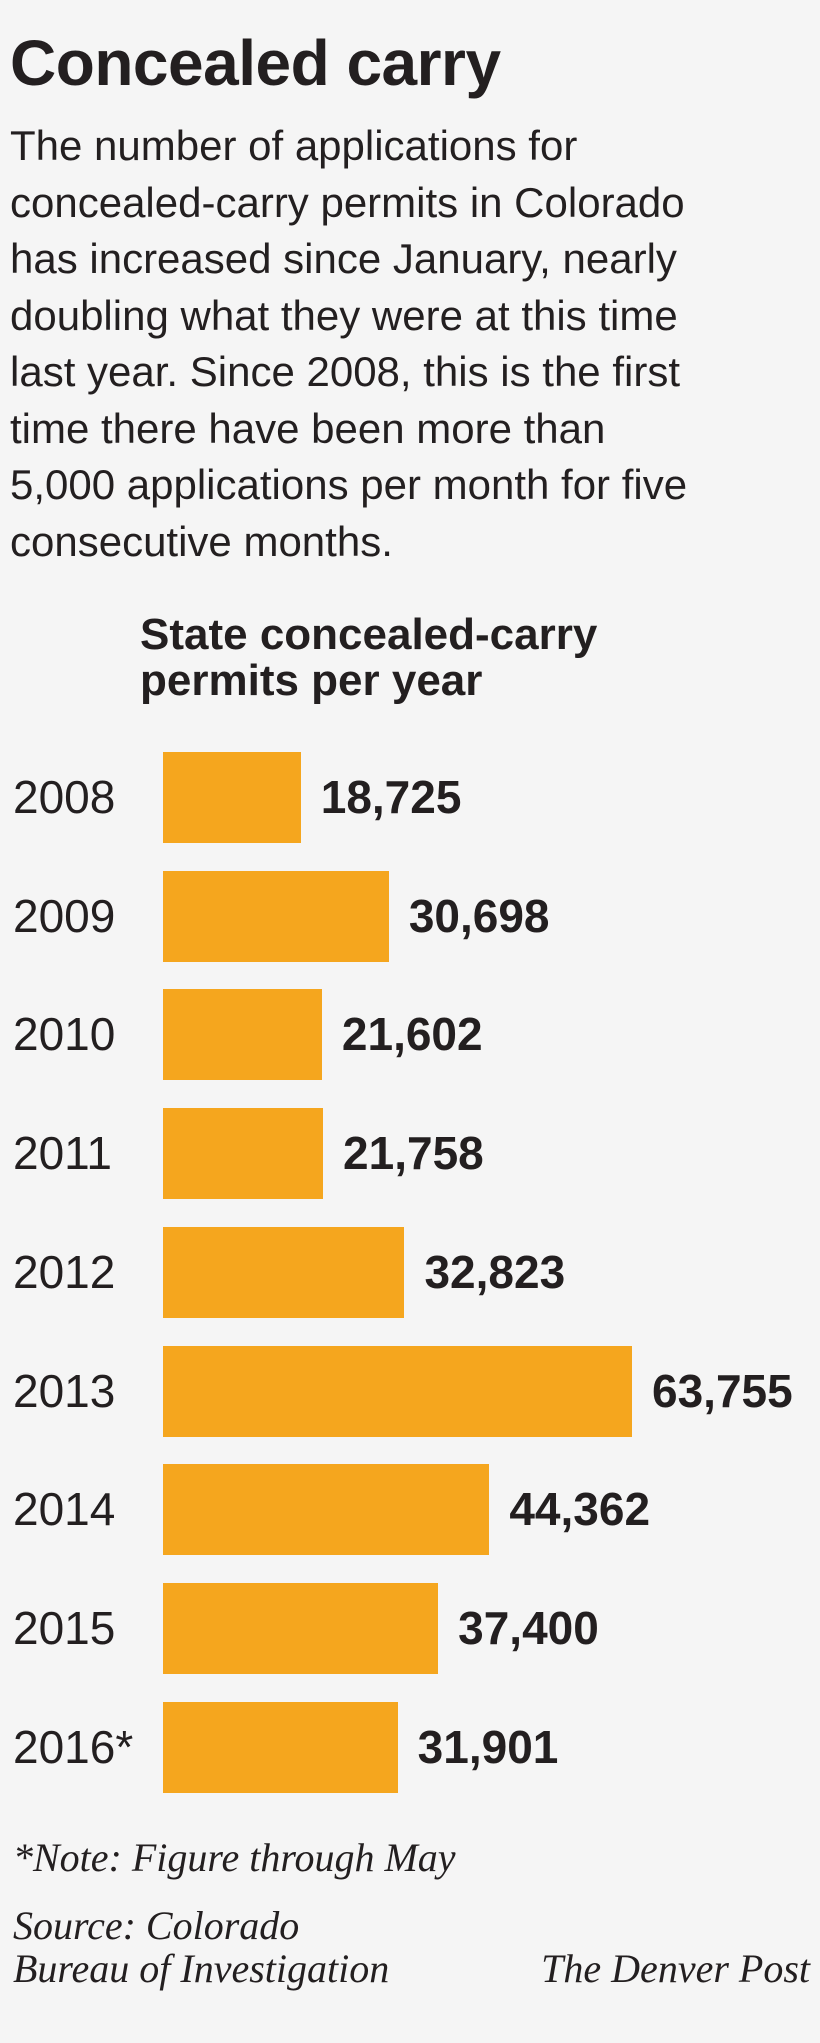  I want to click on footnote: *Note: Figure through May, so click(234, 1857).